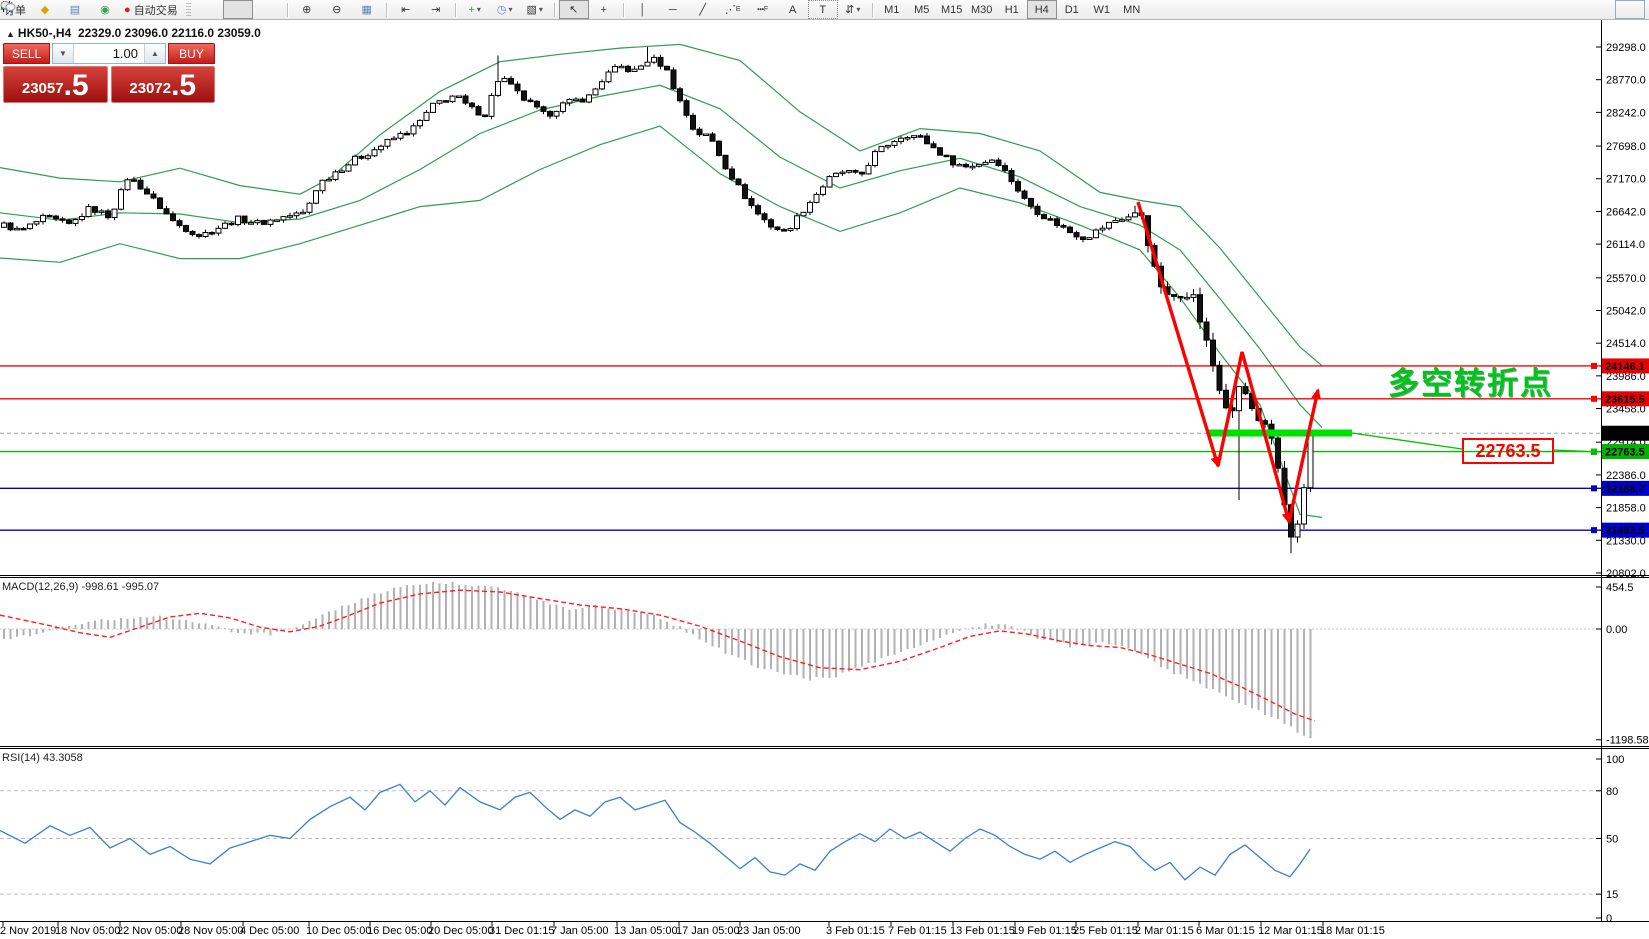 This screenshot has width=1649, height=939. I want to click on svg-text: 16 Dec 05:00, so click(399, 931).